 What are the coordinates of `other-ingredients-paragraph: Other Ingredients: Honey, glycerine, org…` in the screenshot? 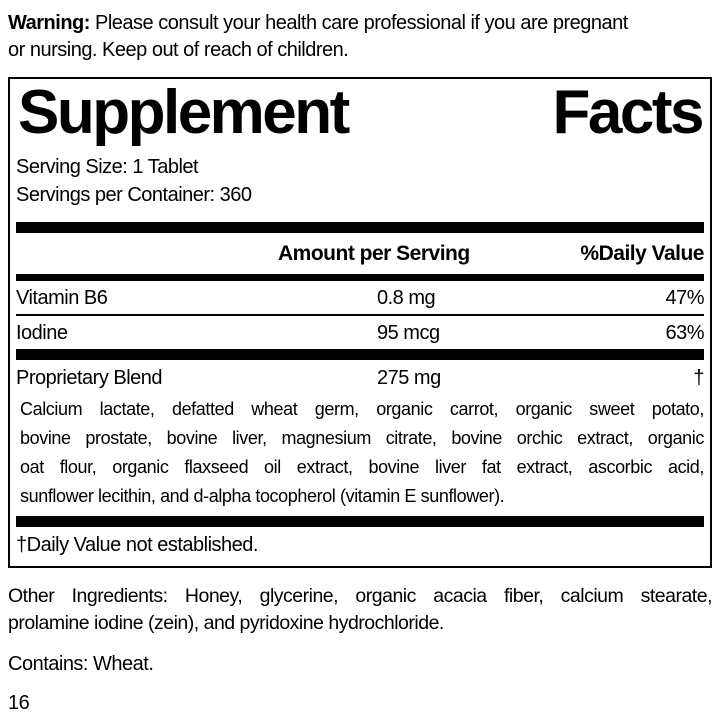 It's located at (360, 609).